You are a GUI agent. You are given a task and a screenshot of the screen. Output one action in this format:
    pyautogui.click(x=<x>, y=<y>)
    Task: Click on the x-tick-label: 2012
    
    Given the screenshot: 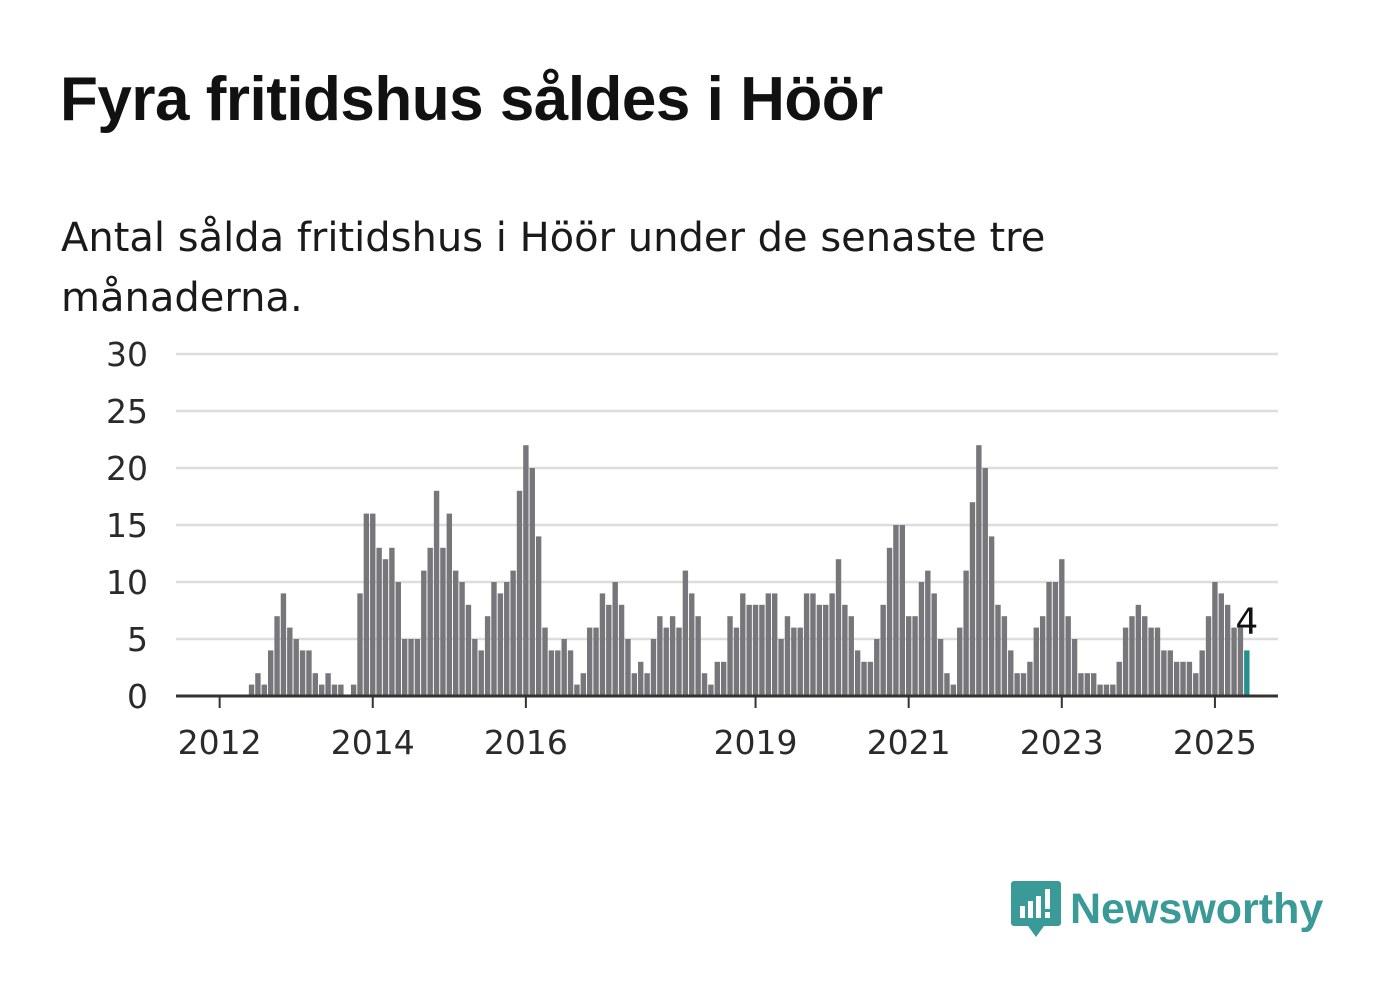 What is the action you would take?
    pyautogui.click(x=220, y=742)
    